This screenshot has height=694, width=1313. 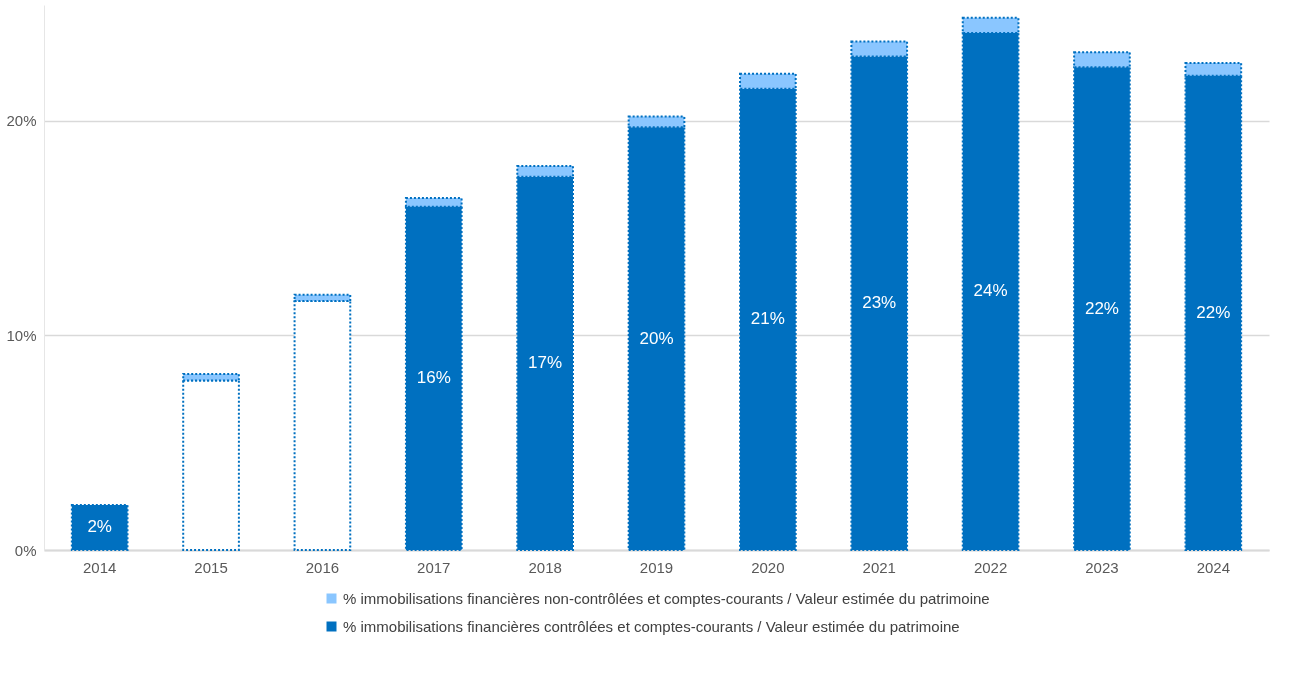 I want to click on x-tick-label: 2014, so click(x=99, y=567).